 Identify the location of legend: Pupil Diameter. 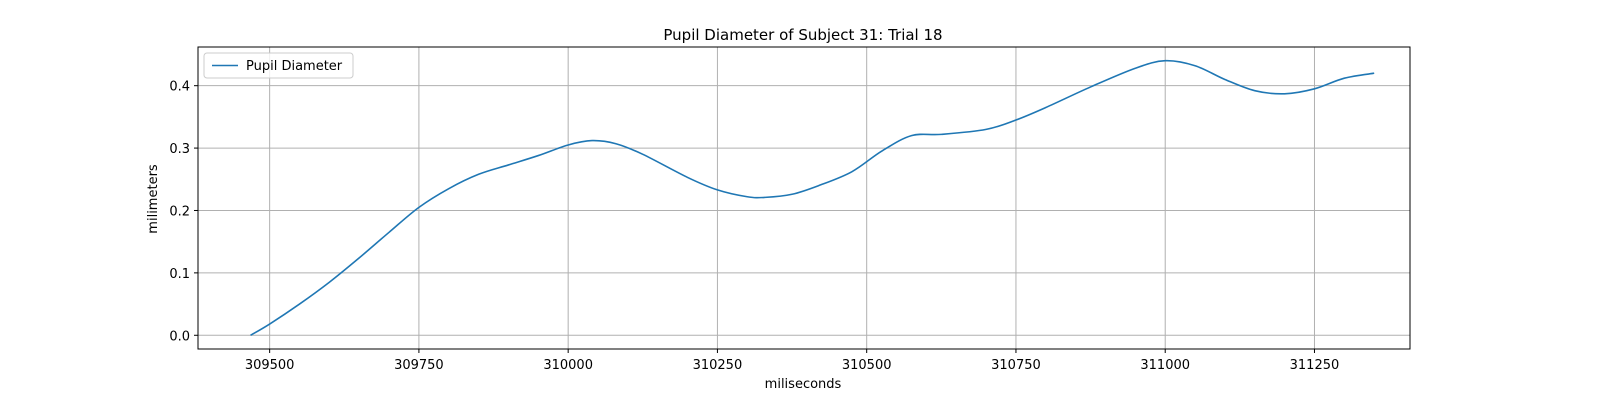
(278, 65).